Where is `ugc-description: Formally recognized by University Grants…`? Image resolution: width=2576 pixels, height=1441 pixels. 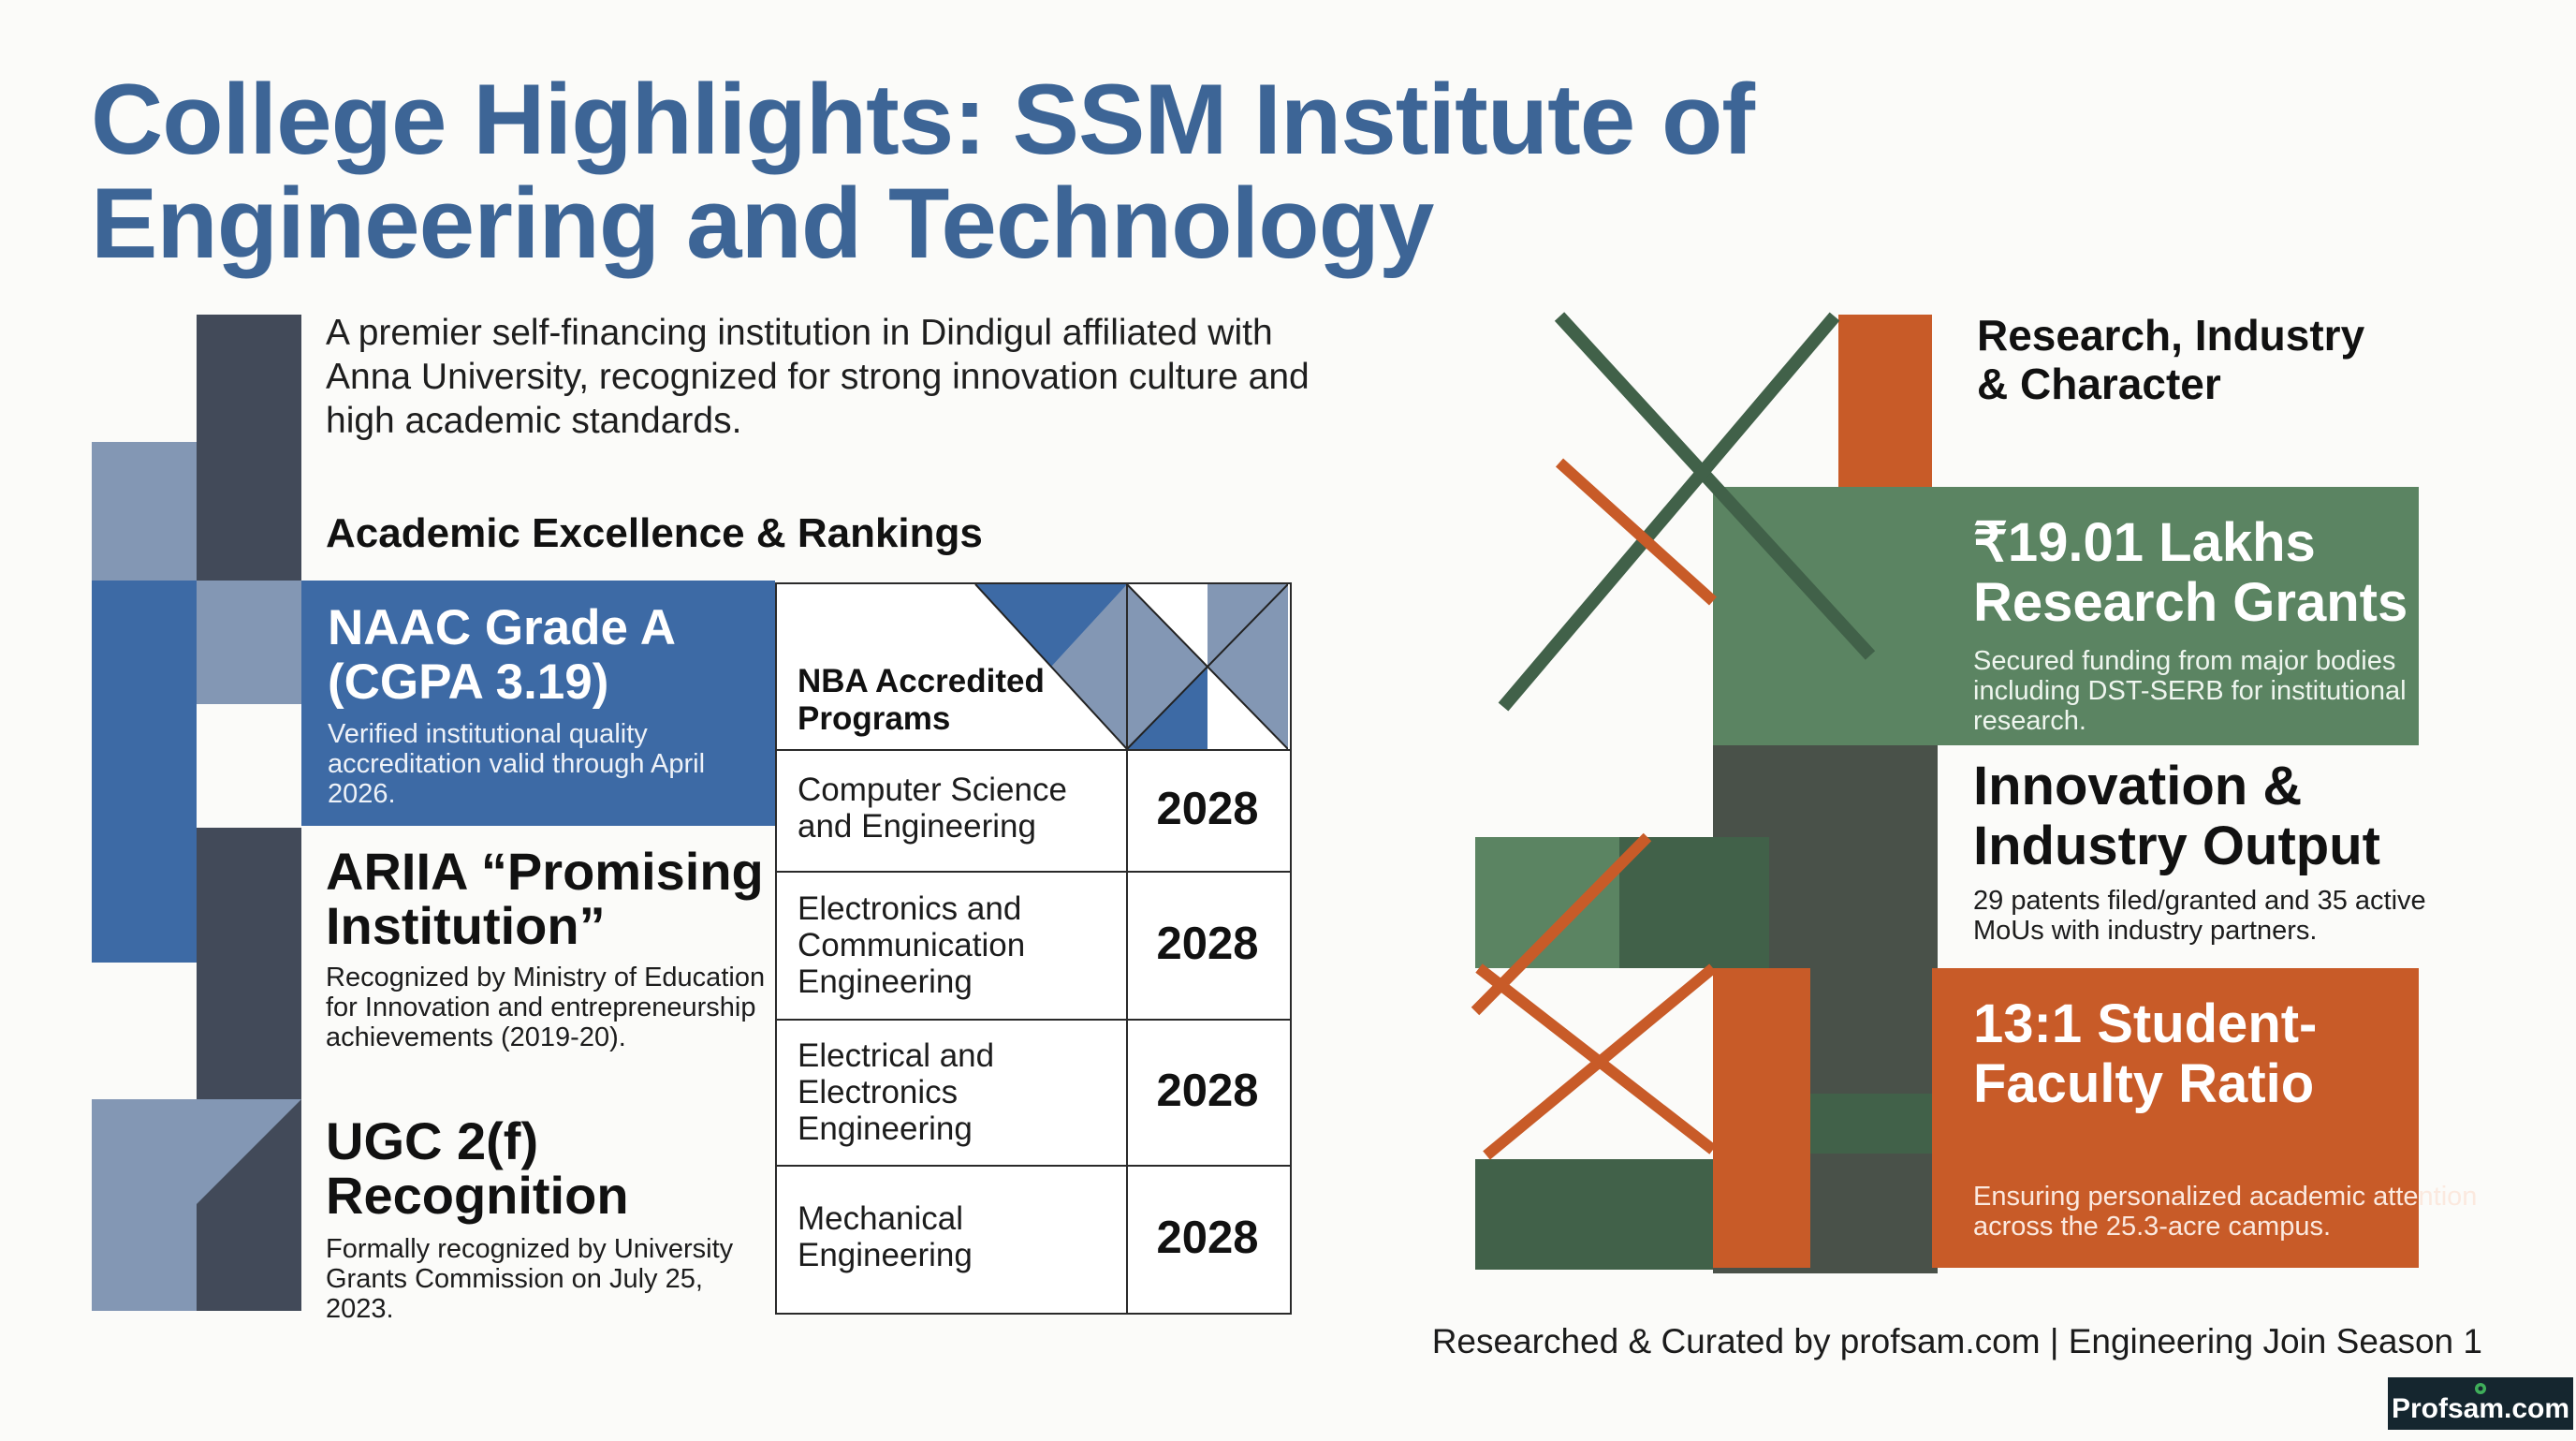
ugc-description: Formally recognized by University Grants… is located at coordinates (530, 1279).